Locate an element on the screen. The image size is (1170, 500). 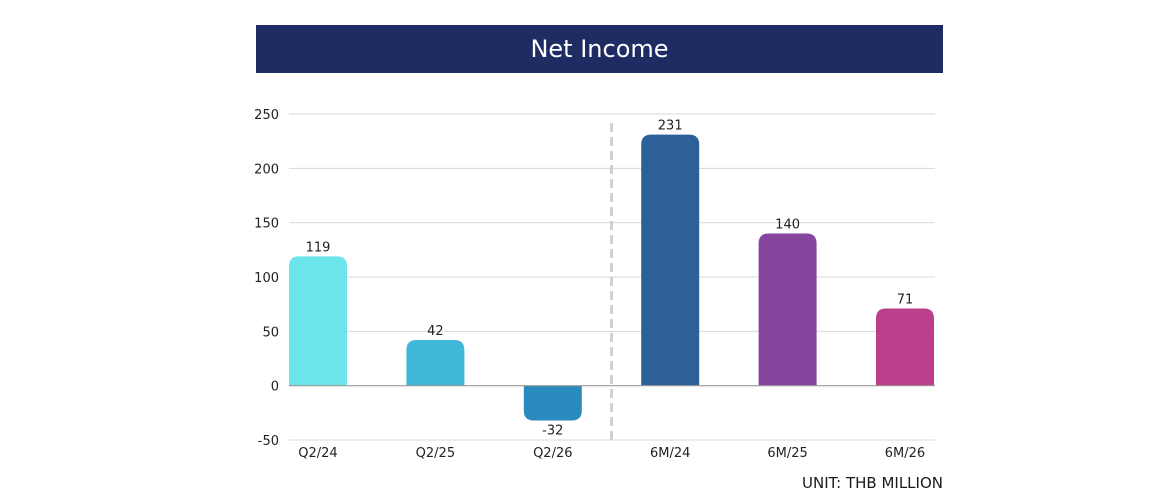
y-tick-label: 100 is located at coordinates (266, 278).